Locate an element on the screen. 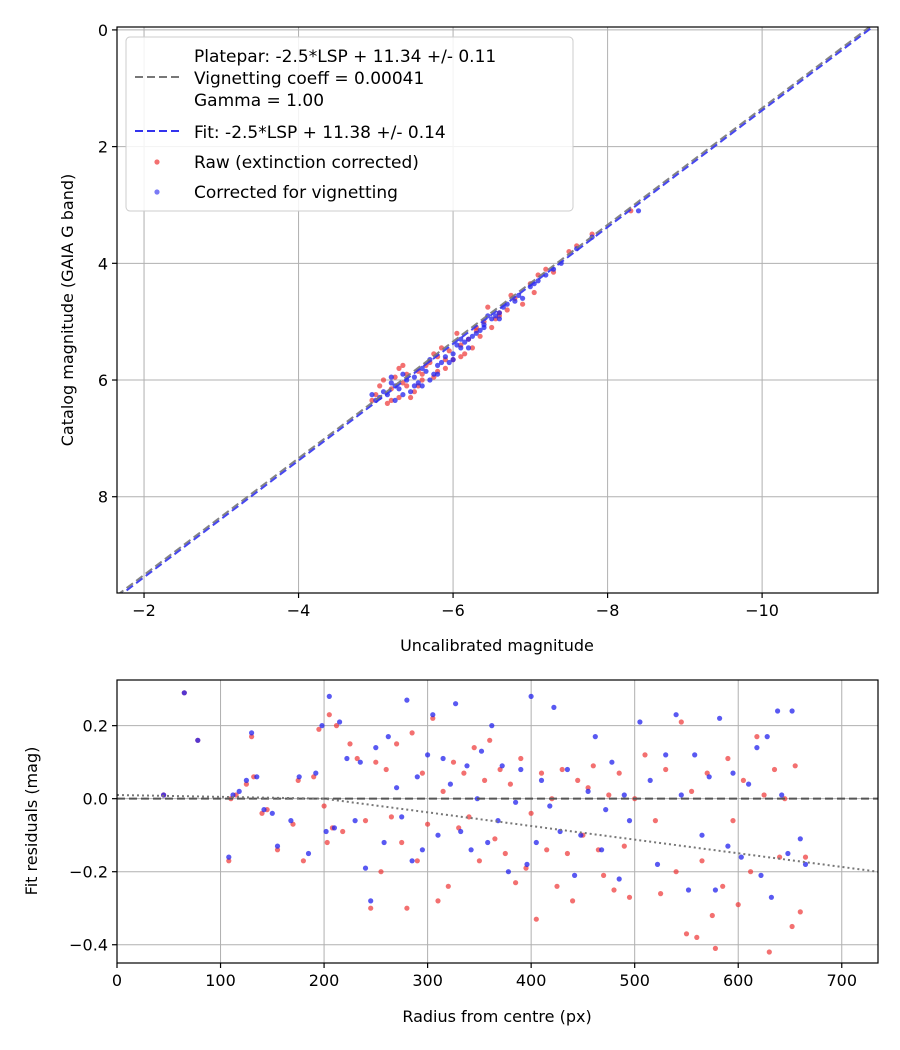  x-tick-label: −6 is located at coordinates (453, 610).